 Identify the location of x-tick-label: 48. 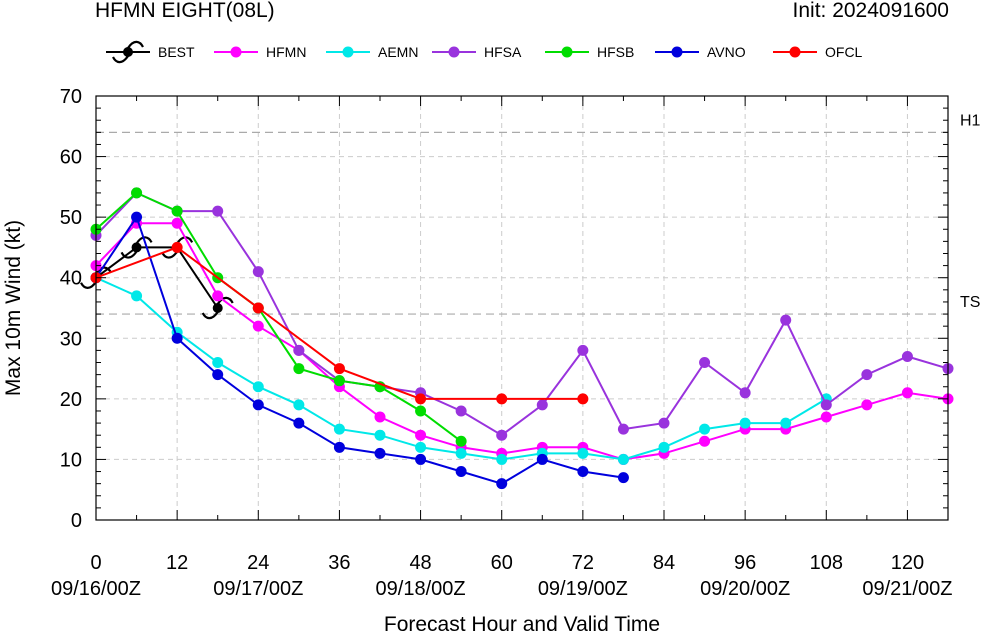
(420, 563).